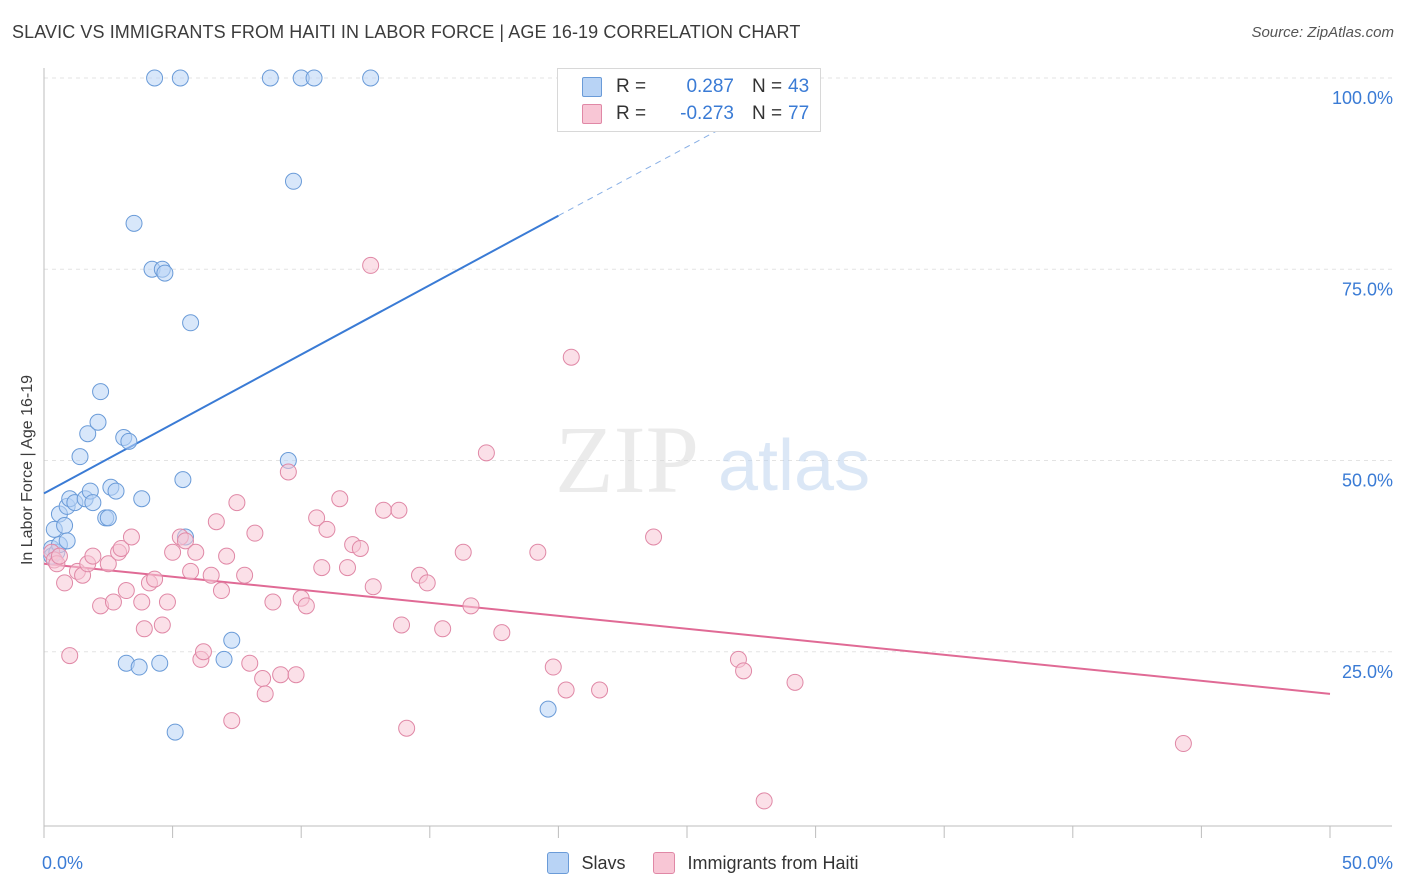 The image size is (1406, 892). What do you see at coordinates (689, 100) in the screenshot?
I see `legend: R = 0.287 N = 43 R = -0.273 N = 77` at bounding box center [689, 100].